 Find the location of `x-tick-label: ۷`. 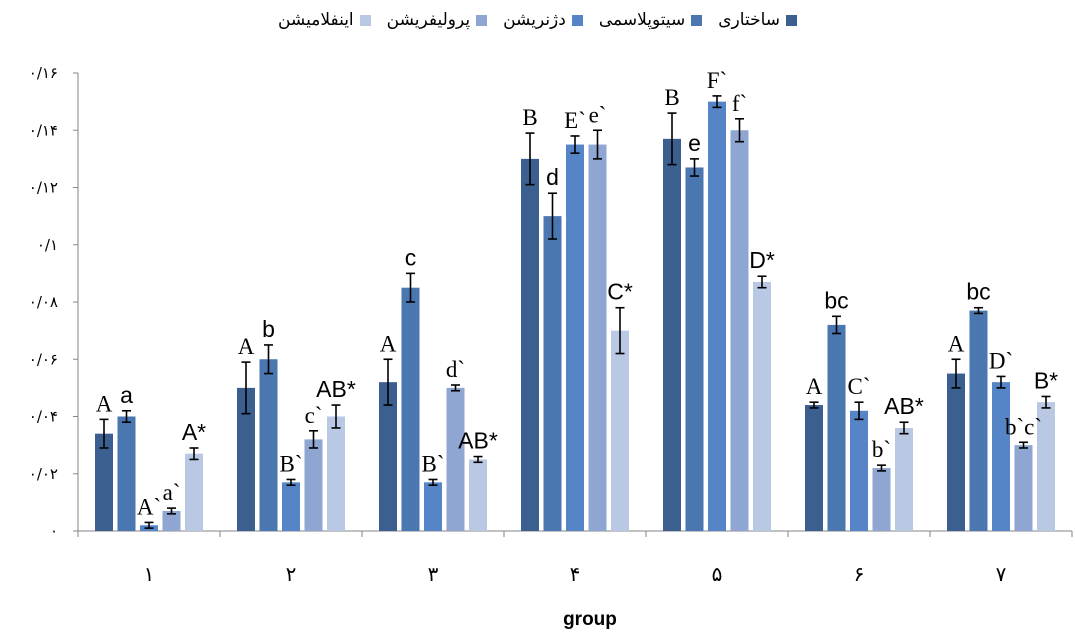

x-tick-label: ۷ is located at coordinates (1001, 574).